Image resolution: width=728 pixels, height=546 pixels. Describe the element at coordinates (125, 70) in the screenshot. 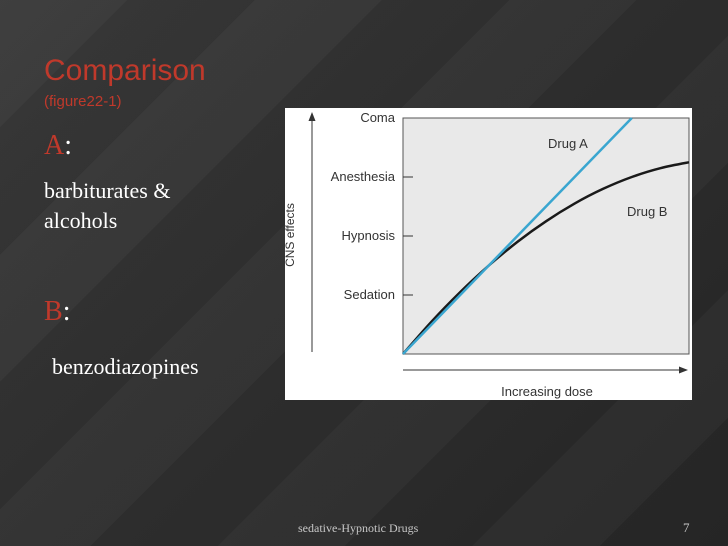

I see `slide-title: Comparison` at that location.